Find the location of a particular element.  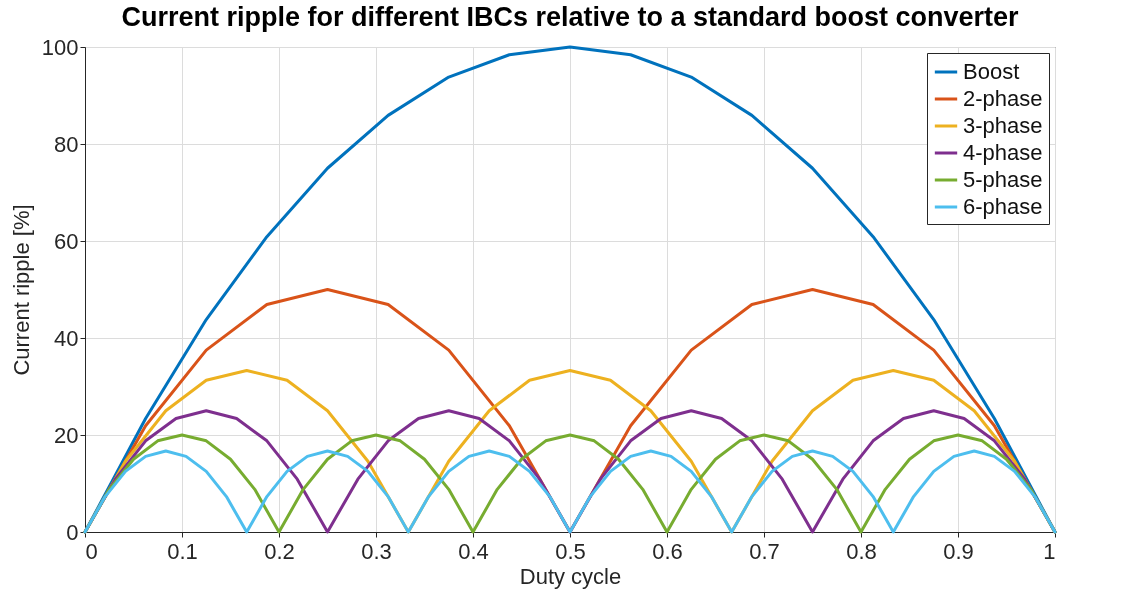

legend-label: Boost is located at coordinates (991, 71).